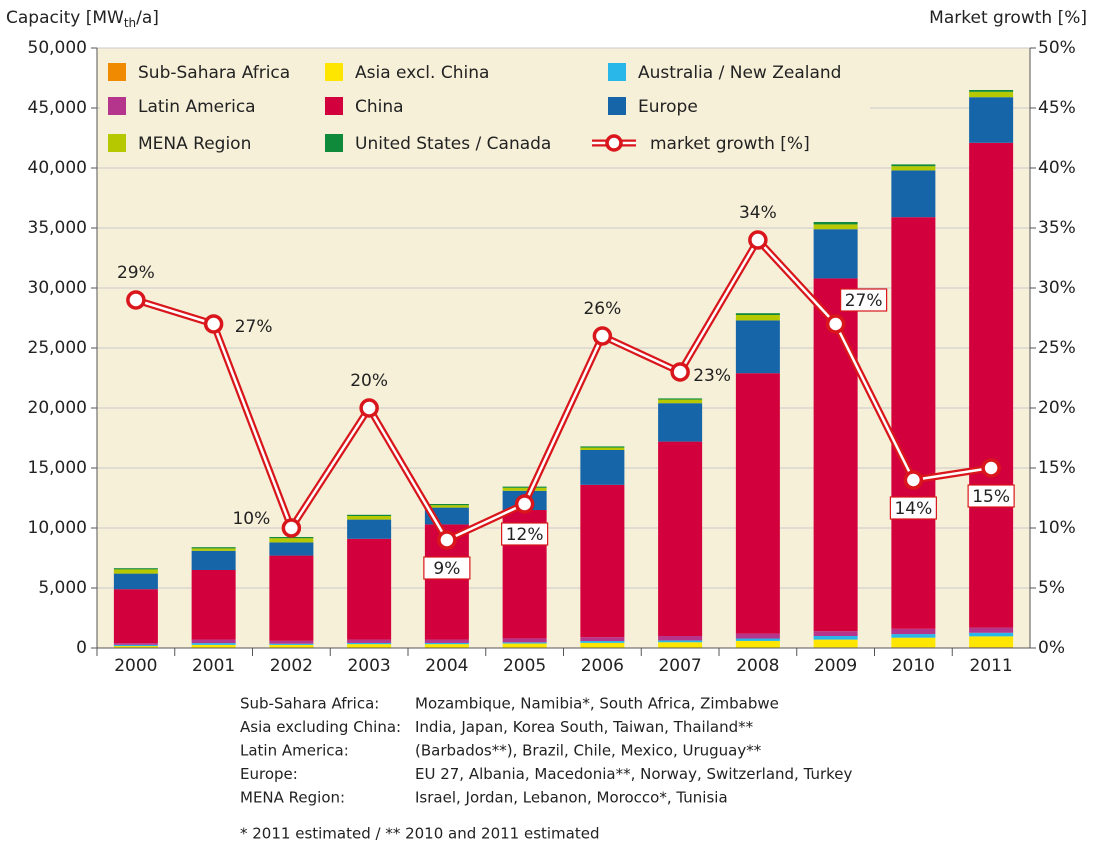 This screenshot has width=1093, height=854. I want to click on x-tick-label: 2003, so click(368, 666).